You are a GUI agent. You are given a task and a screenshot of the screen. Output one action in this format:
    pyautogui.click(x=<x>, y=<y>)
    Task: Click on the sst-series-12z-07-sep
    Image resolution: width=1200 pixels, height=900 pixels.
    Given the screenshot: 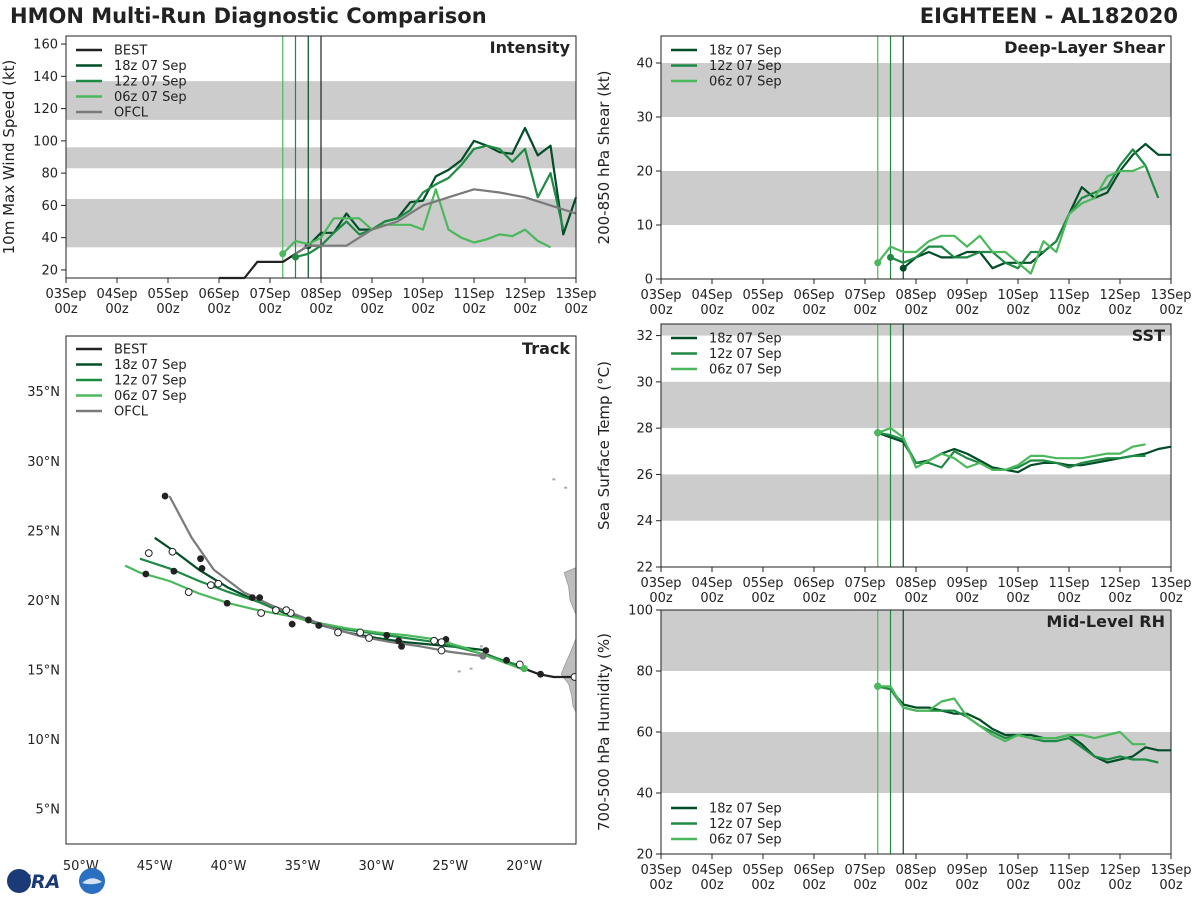 What is the action you would take?
    pyautogui.click(x=1011, y=451)
    